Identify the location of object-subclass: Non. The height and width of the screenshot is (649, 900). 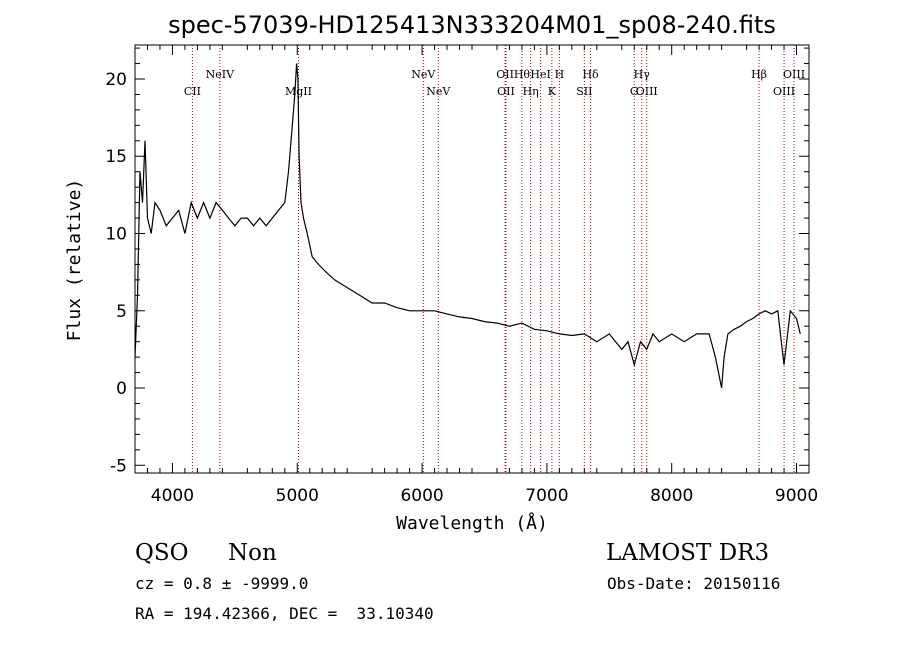
(252, 553).